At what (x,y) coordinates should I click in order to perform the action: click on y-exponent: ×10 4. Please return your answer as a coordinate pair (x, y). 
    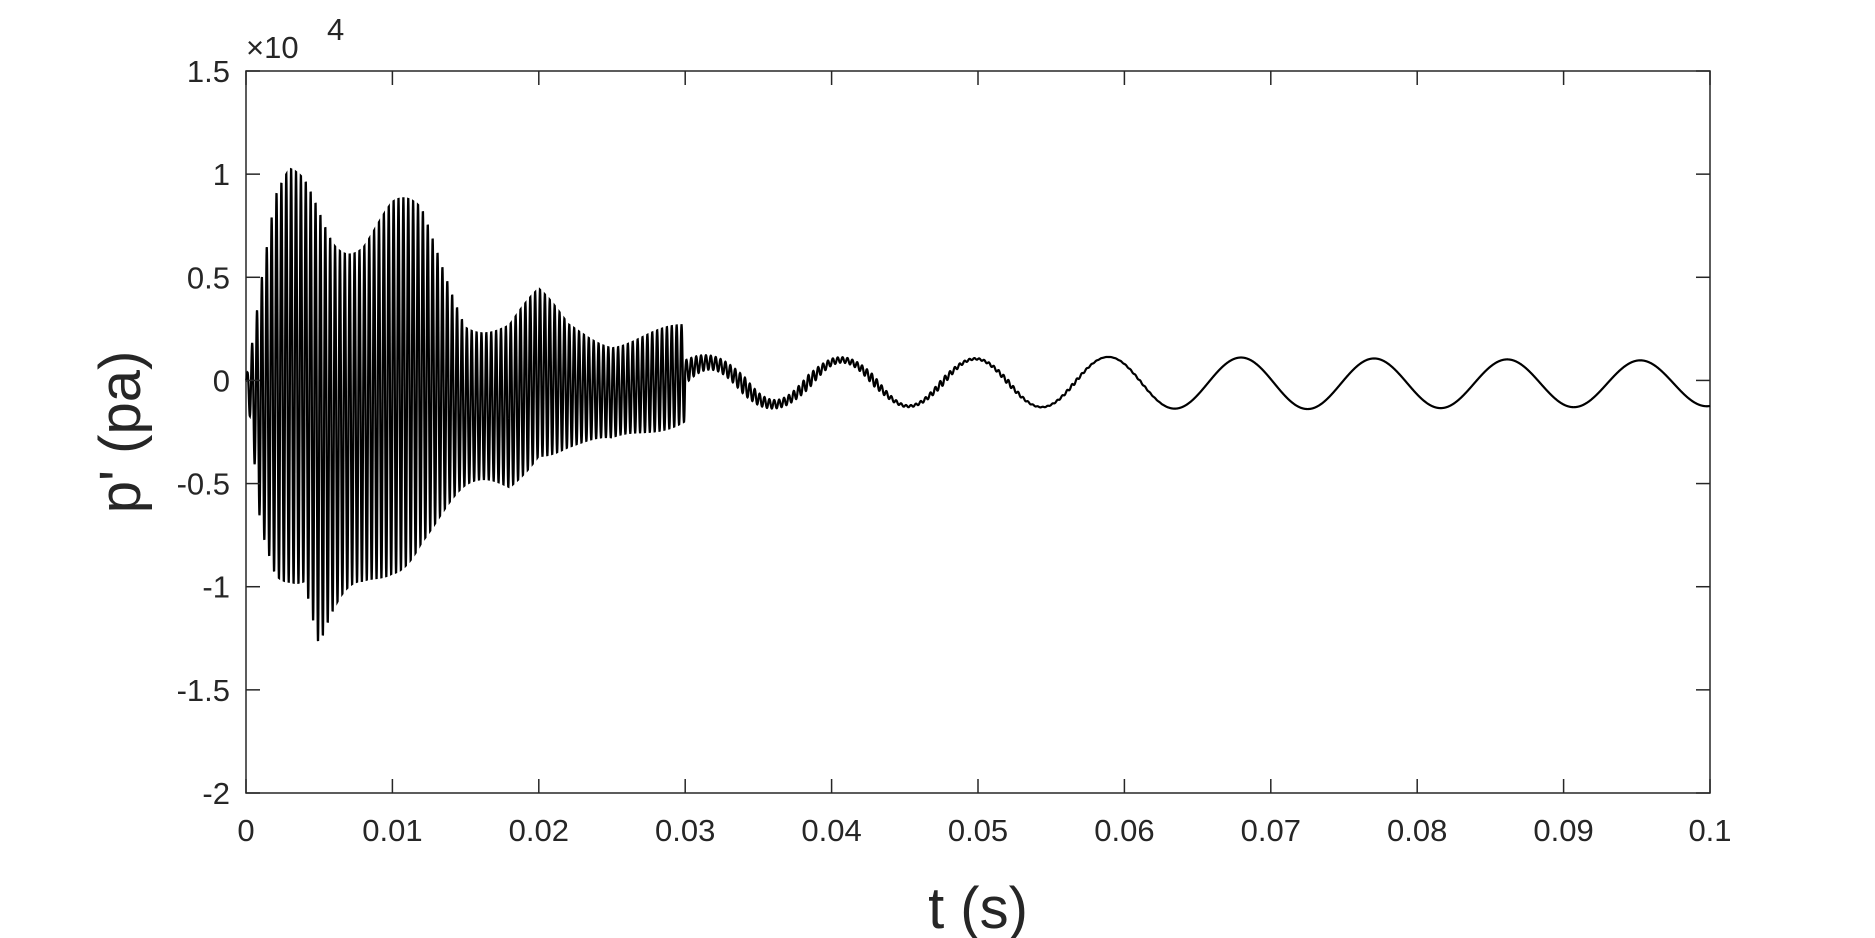
    Looking at the image, I should click on (295, 38).